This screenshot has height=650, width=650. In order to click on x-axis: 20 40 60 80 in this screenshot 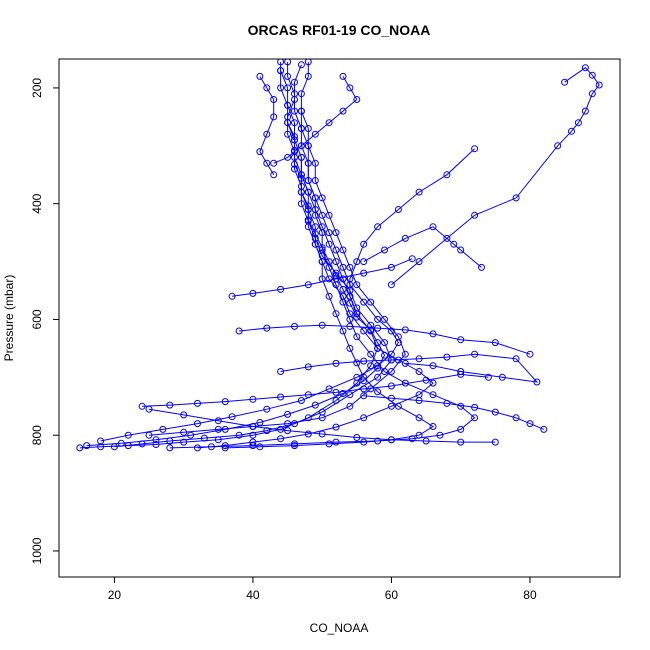, I will do `click(322, 589)`.